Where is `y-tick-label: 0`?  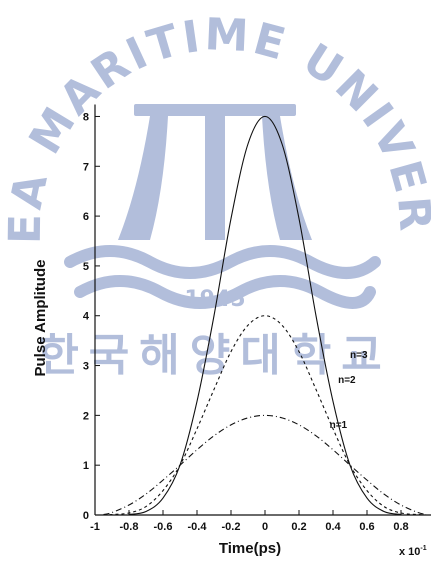 y-tick-label: 0 is located at coordinates (86, 516).